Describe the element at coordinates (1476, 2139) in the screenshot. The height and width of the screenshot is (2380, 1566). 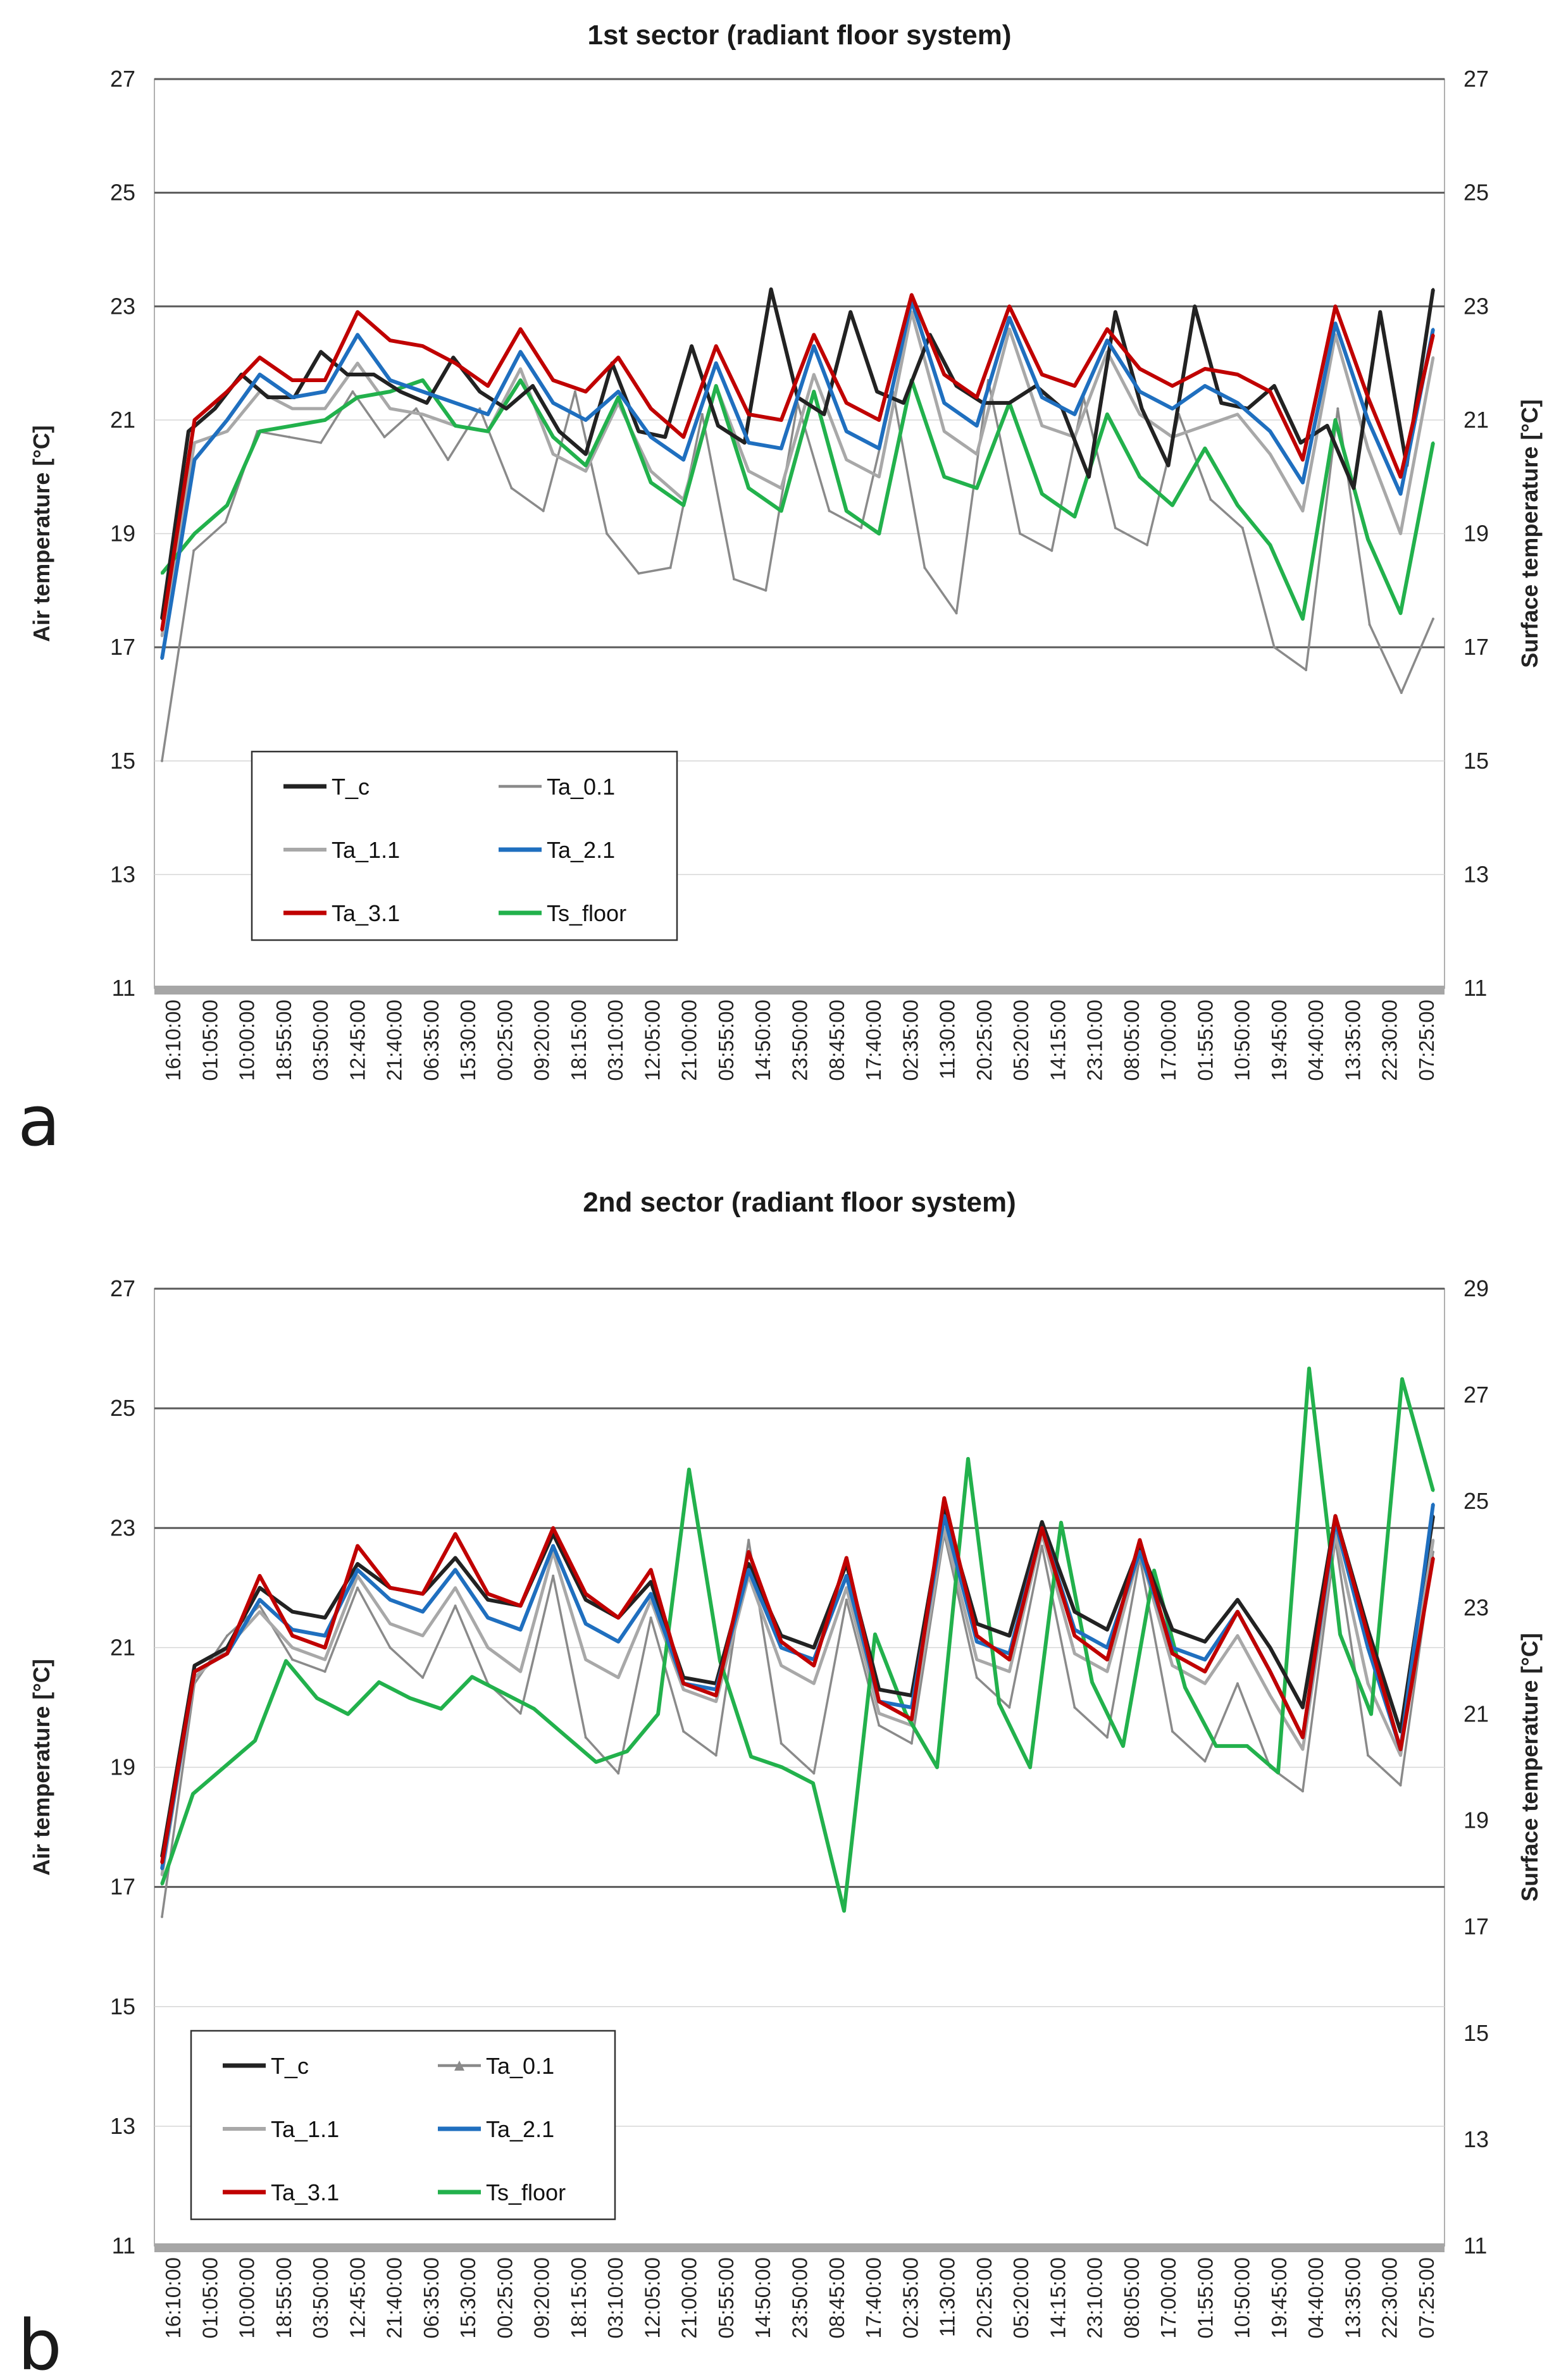
I see `y2-tick-label: 13` at that location.